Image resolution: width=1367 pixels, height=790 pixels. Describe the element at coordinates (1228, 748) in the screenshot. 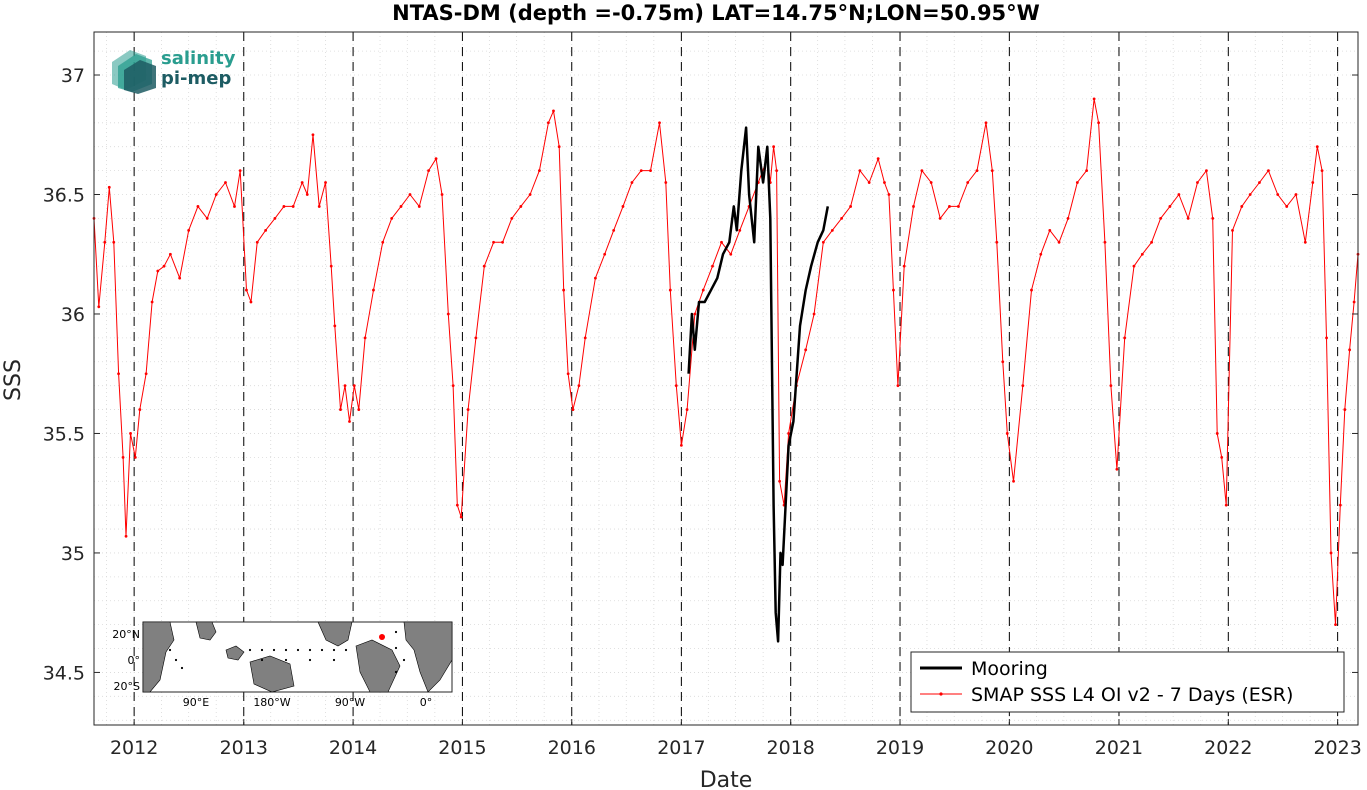

I see `x-tick-label: 2022` at that location.